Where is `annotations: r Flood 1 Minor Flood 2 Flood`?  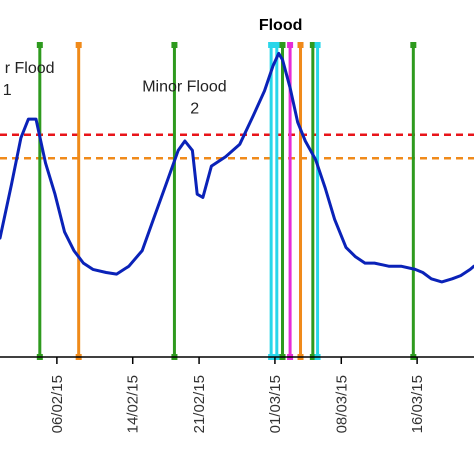 annotations: r Flood 1 Minor Flood 2 Flood is located at coordinates (153, 67).